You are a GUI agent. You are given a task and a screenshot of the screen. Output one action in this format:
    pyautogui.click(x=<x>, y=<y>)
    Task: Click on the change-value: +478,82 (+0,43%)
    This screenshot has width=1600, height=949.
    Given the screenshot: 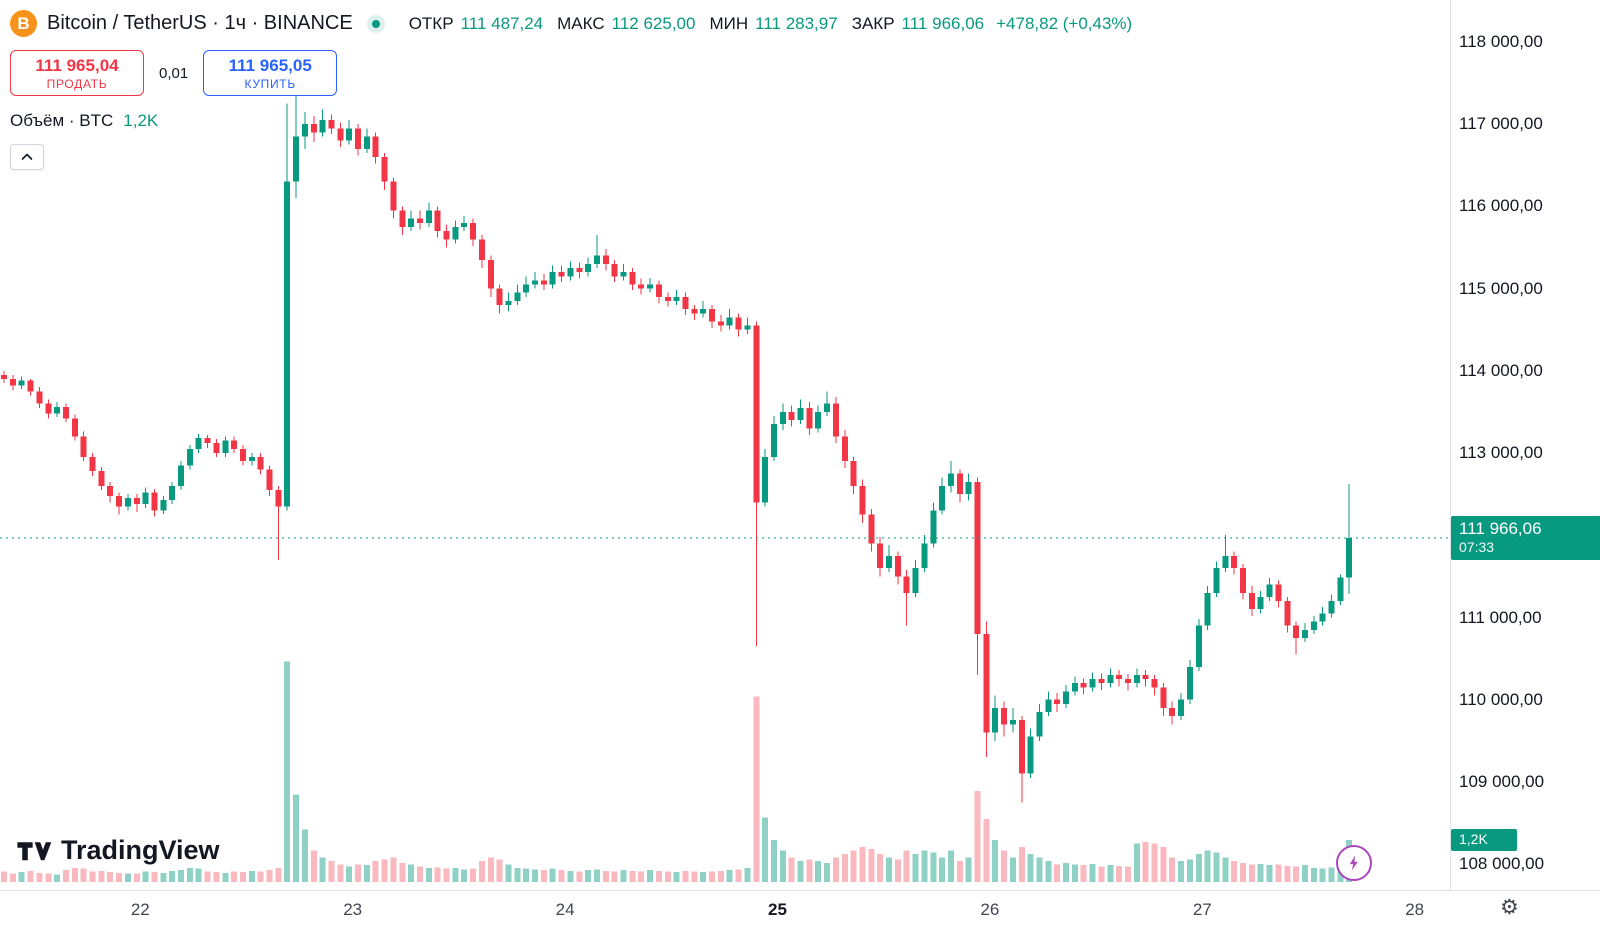 What is the action you would take?
    pyautogui.click(x=1064, y=23)
    